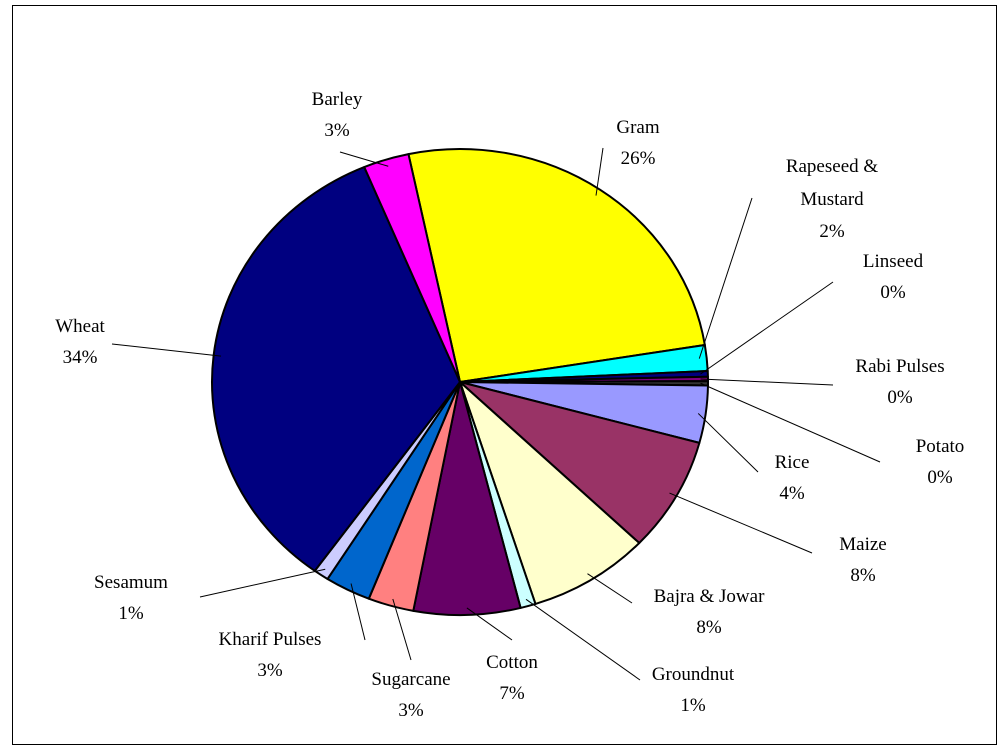 This screenshot has height=754, width=1007. Describe the element at coordinates (638, 127) in the screenshot. I see `slice-name: Gram` at that location.